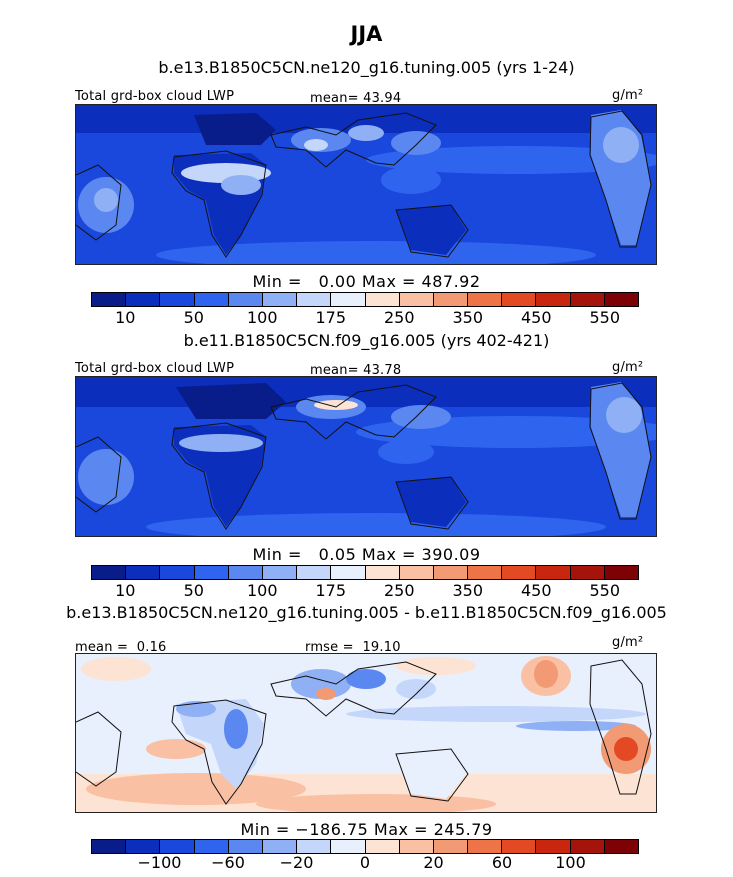 Image resolution: width=733 pixels, height=877 pixels. I want to click on panel2-map, so click(366, 456).